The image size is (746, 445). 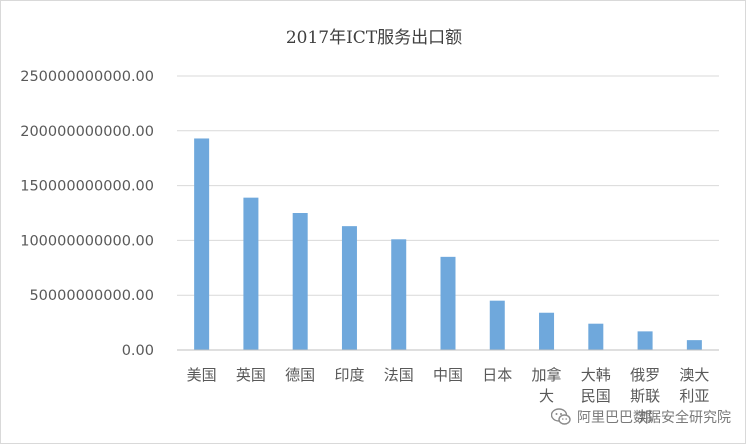 I want to click on x-tick-label: 澳大利亚, so click(x=694, y=385).